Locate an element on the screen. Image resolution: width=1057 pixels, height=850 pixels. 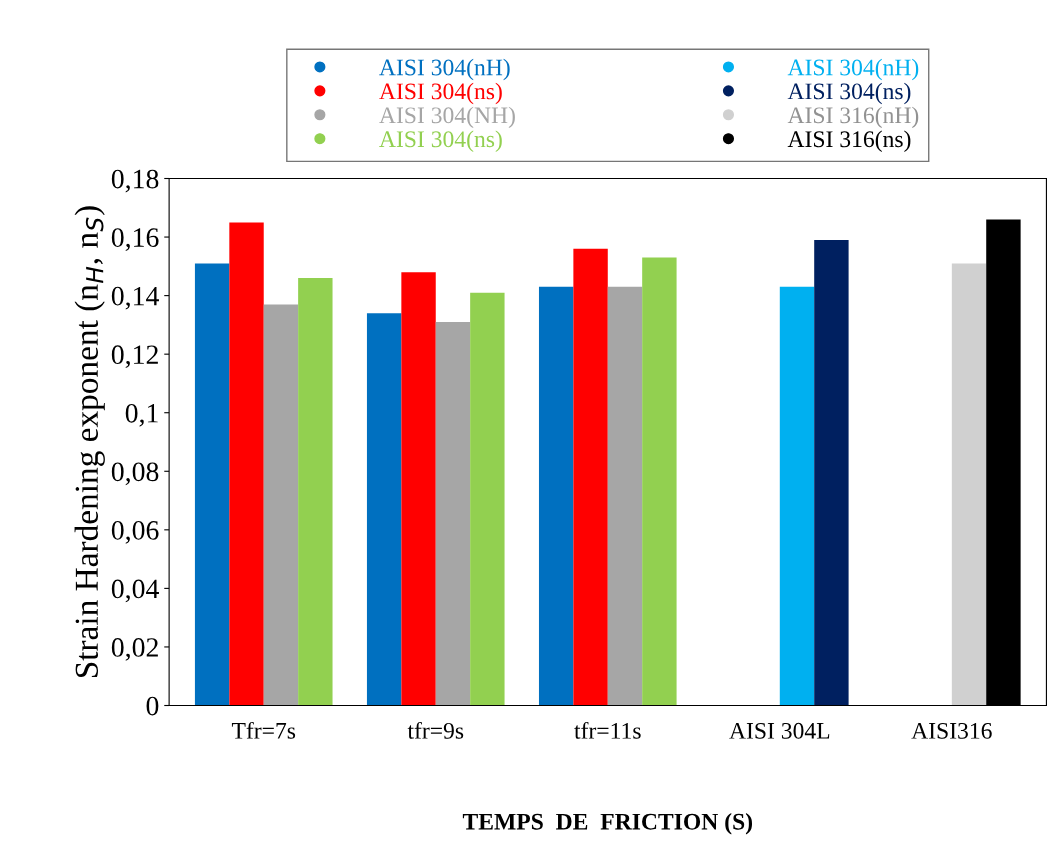
legend-label: AISI 316(ns) is located at coordinates (849, 141).